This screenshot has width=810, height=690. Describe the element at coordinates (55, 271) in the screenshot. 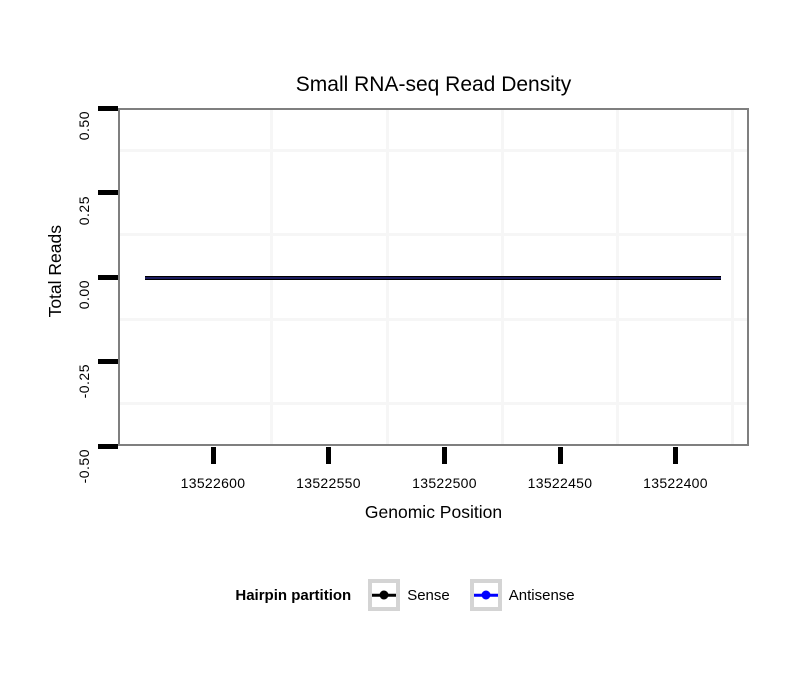

I see `y-axis-title: Total Reads` at that location.